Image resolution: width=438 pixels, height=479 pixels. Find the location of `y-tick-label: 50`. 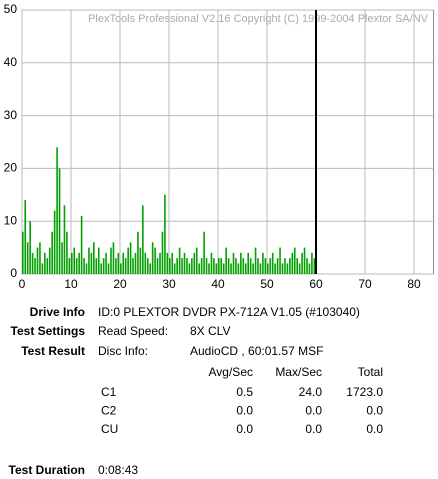

y-tick-label: 50 is located at coordinates (11, 9).